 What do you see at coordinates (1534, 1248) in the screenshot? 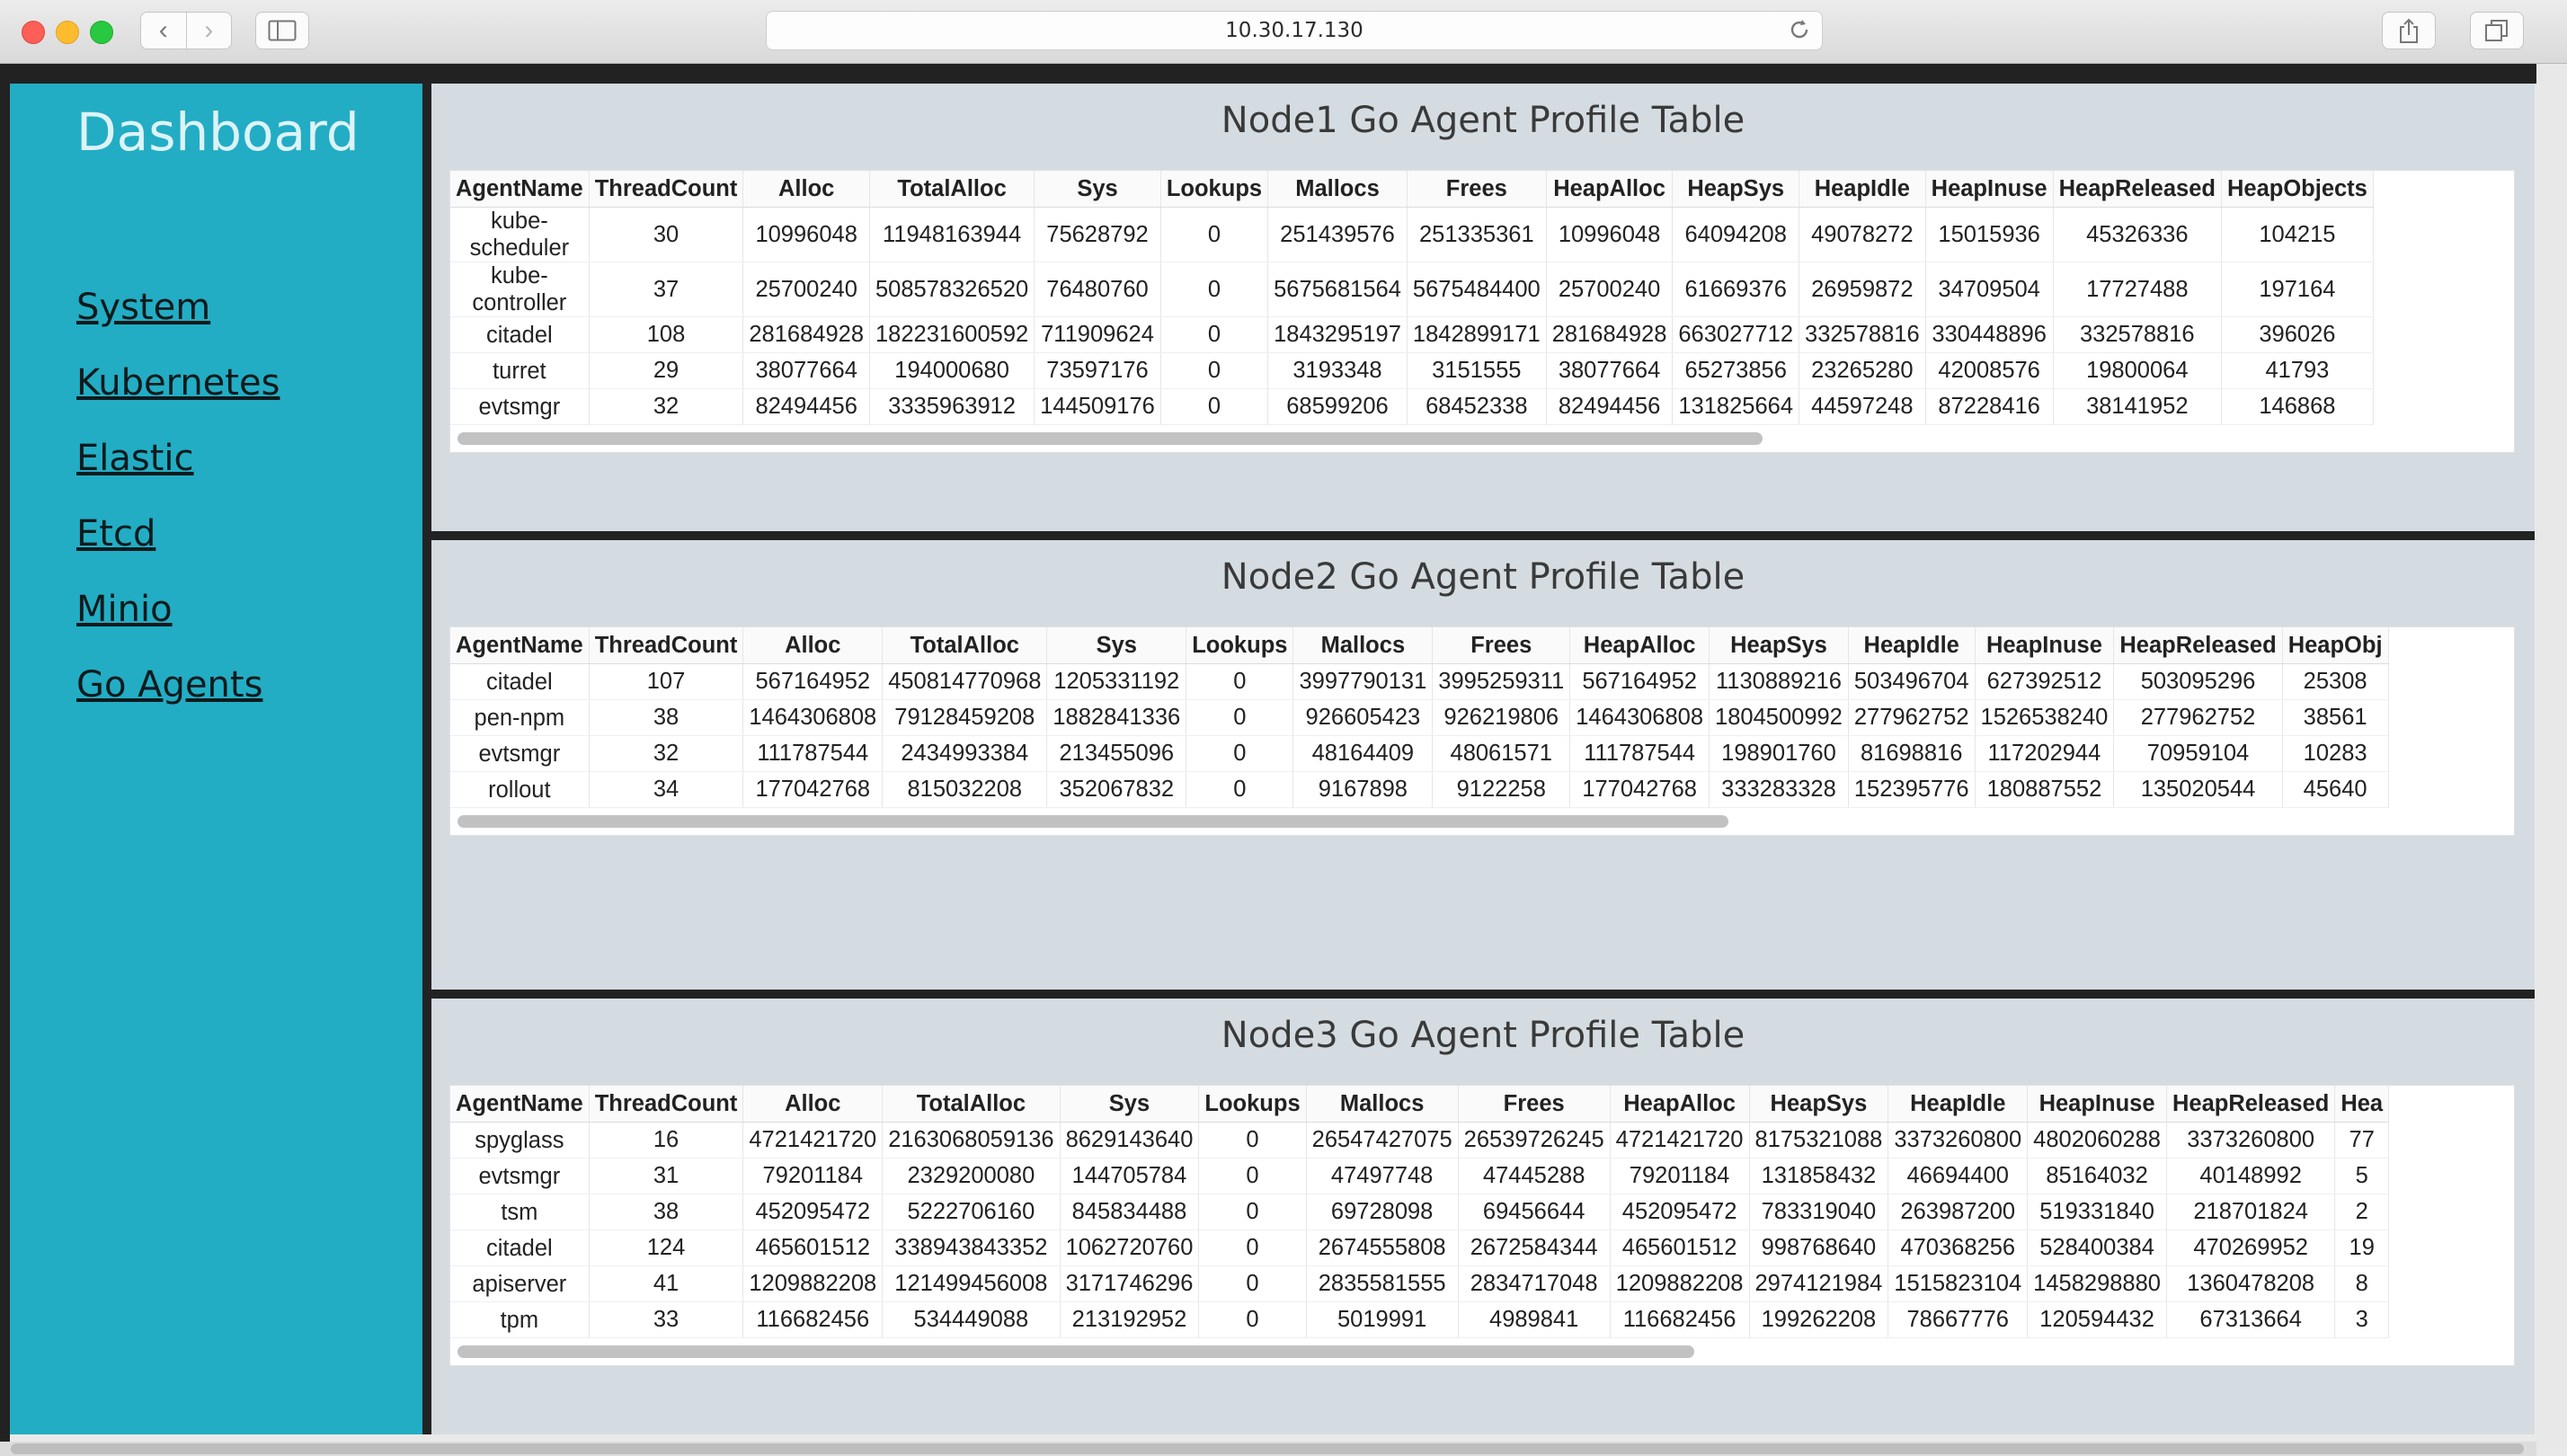
I see `table-cell: 2672584344` at bounding box center [1534, 1248].